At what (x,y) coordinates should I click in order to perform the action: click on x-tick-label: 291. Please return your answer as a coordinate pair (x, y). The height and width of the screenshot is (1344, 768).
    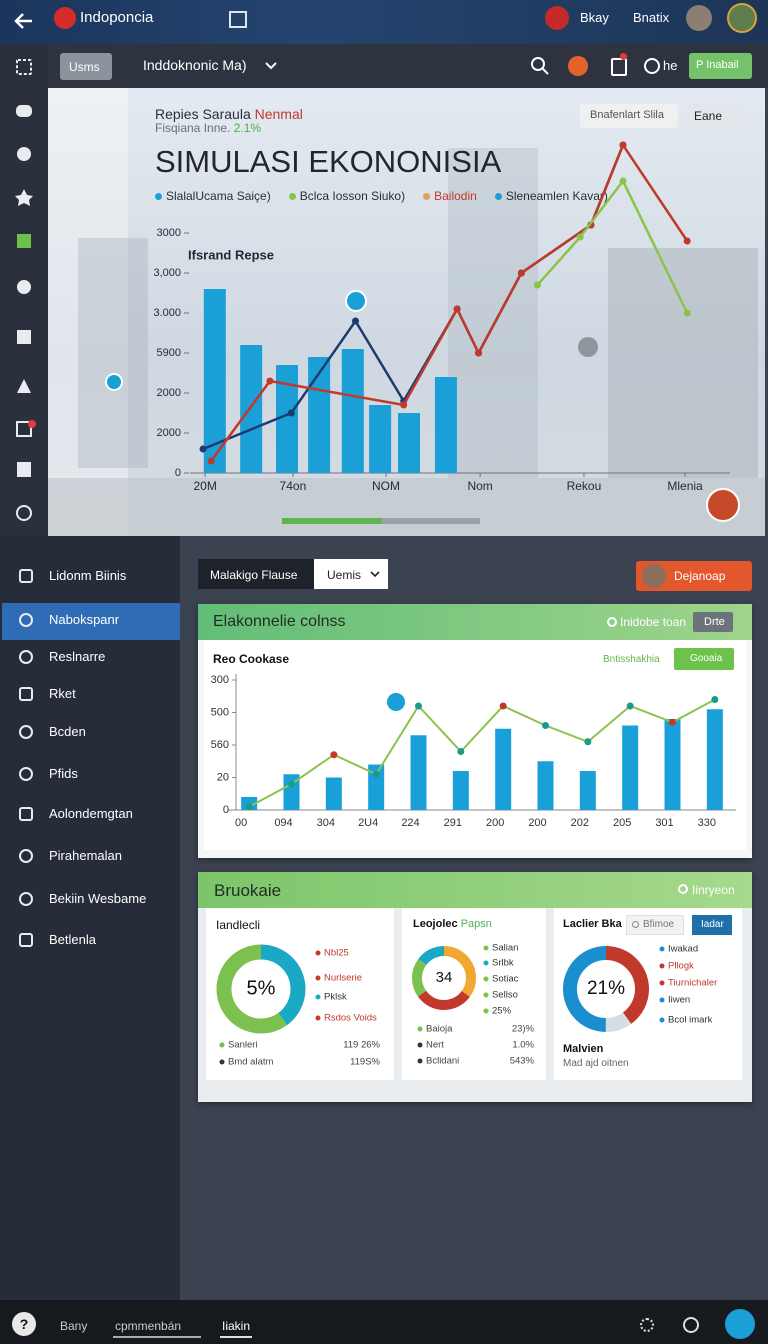
    Looking at the image, I should click on (453, 823).